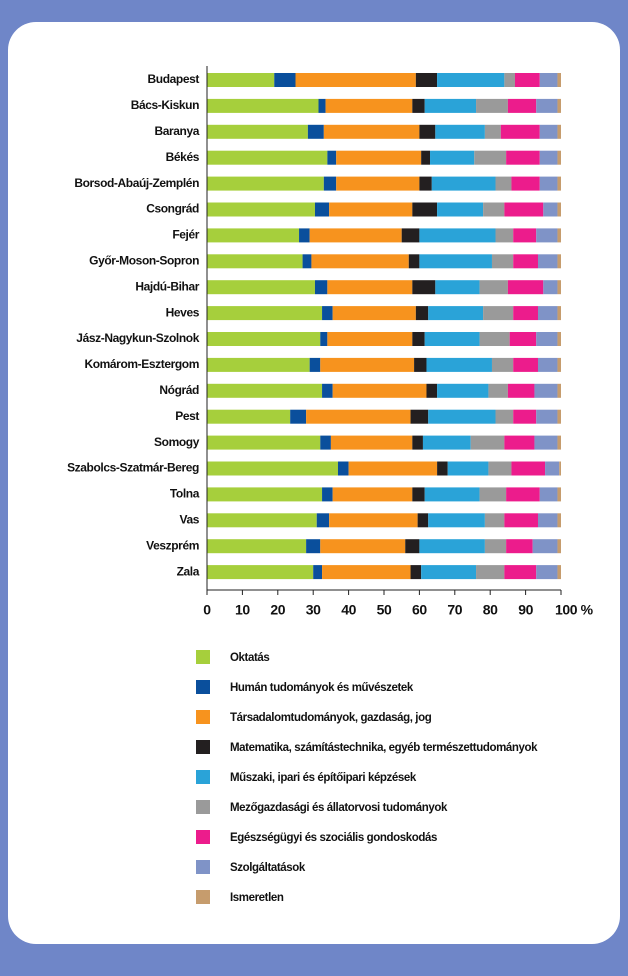  I want to click on category-label: Budapest, so click(174, 79).